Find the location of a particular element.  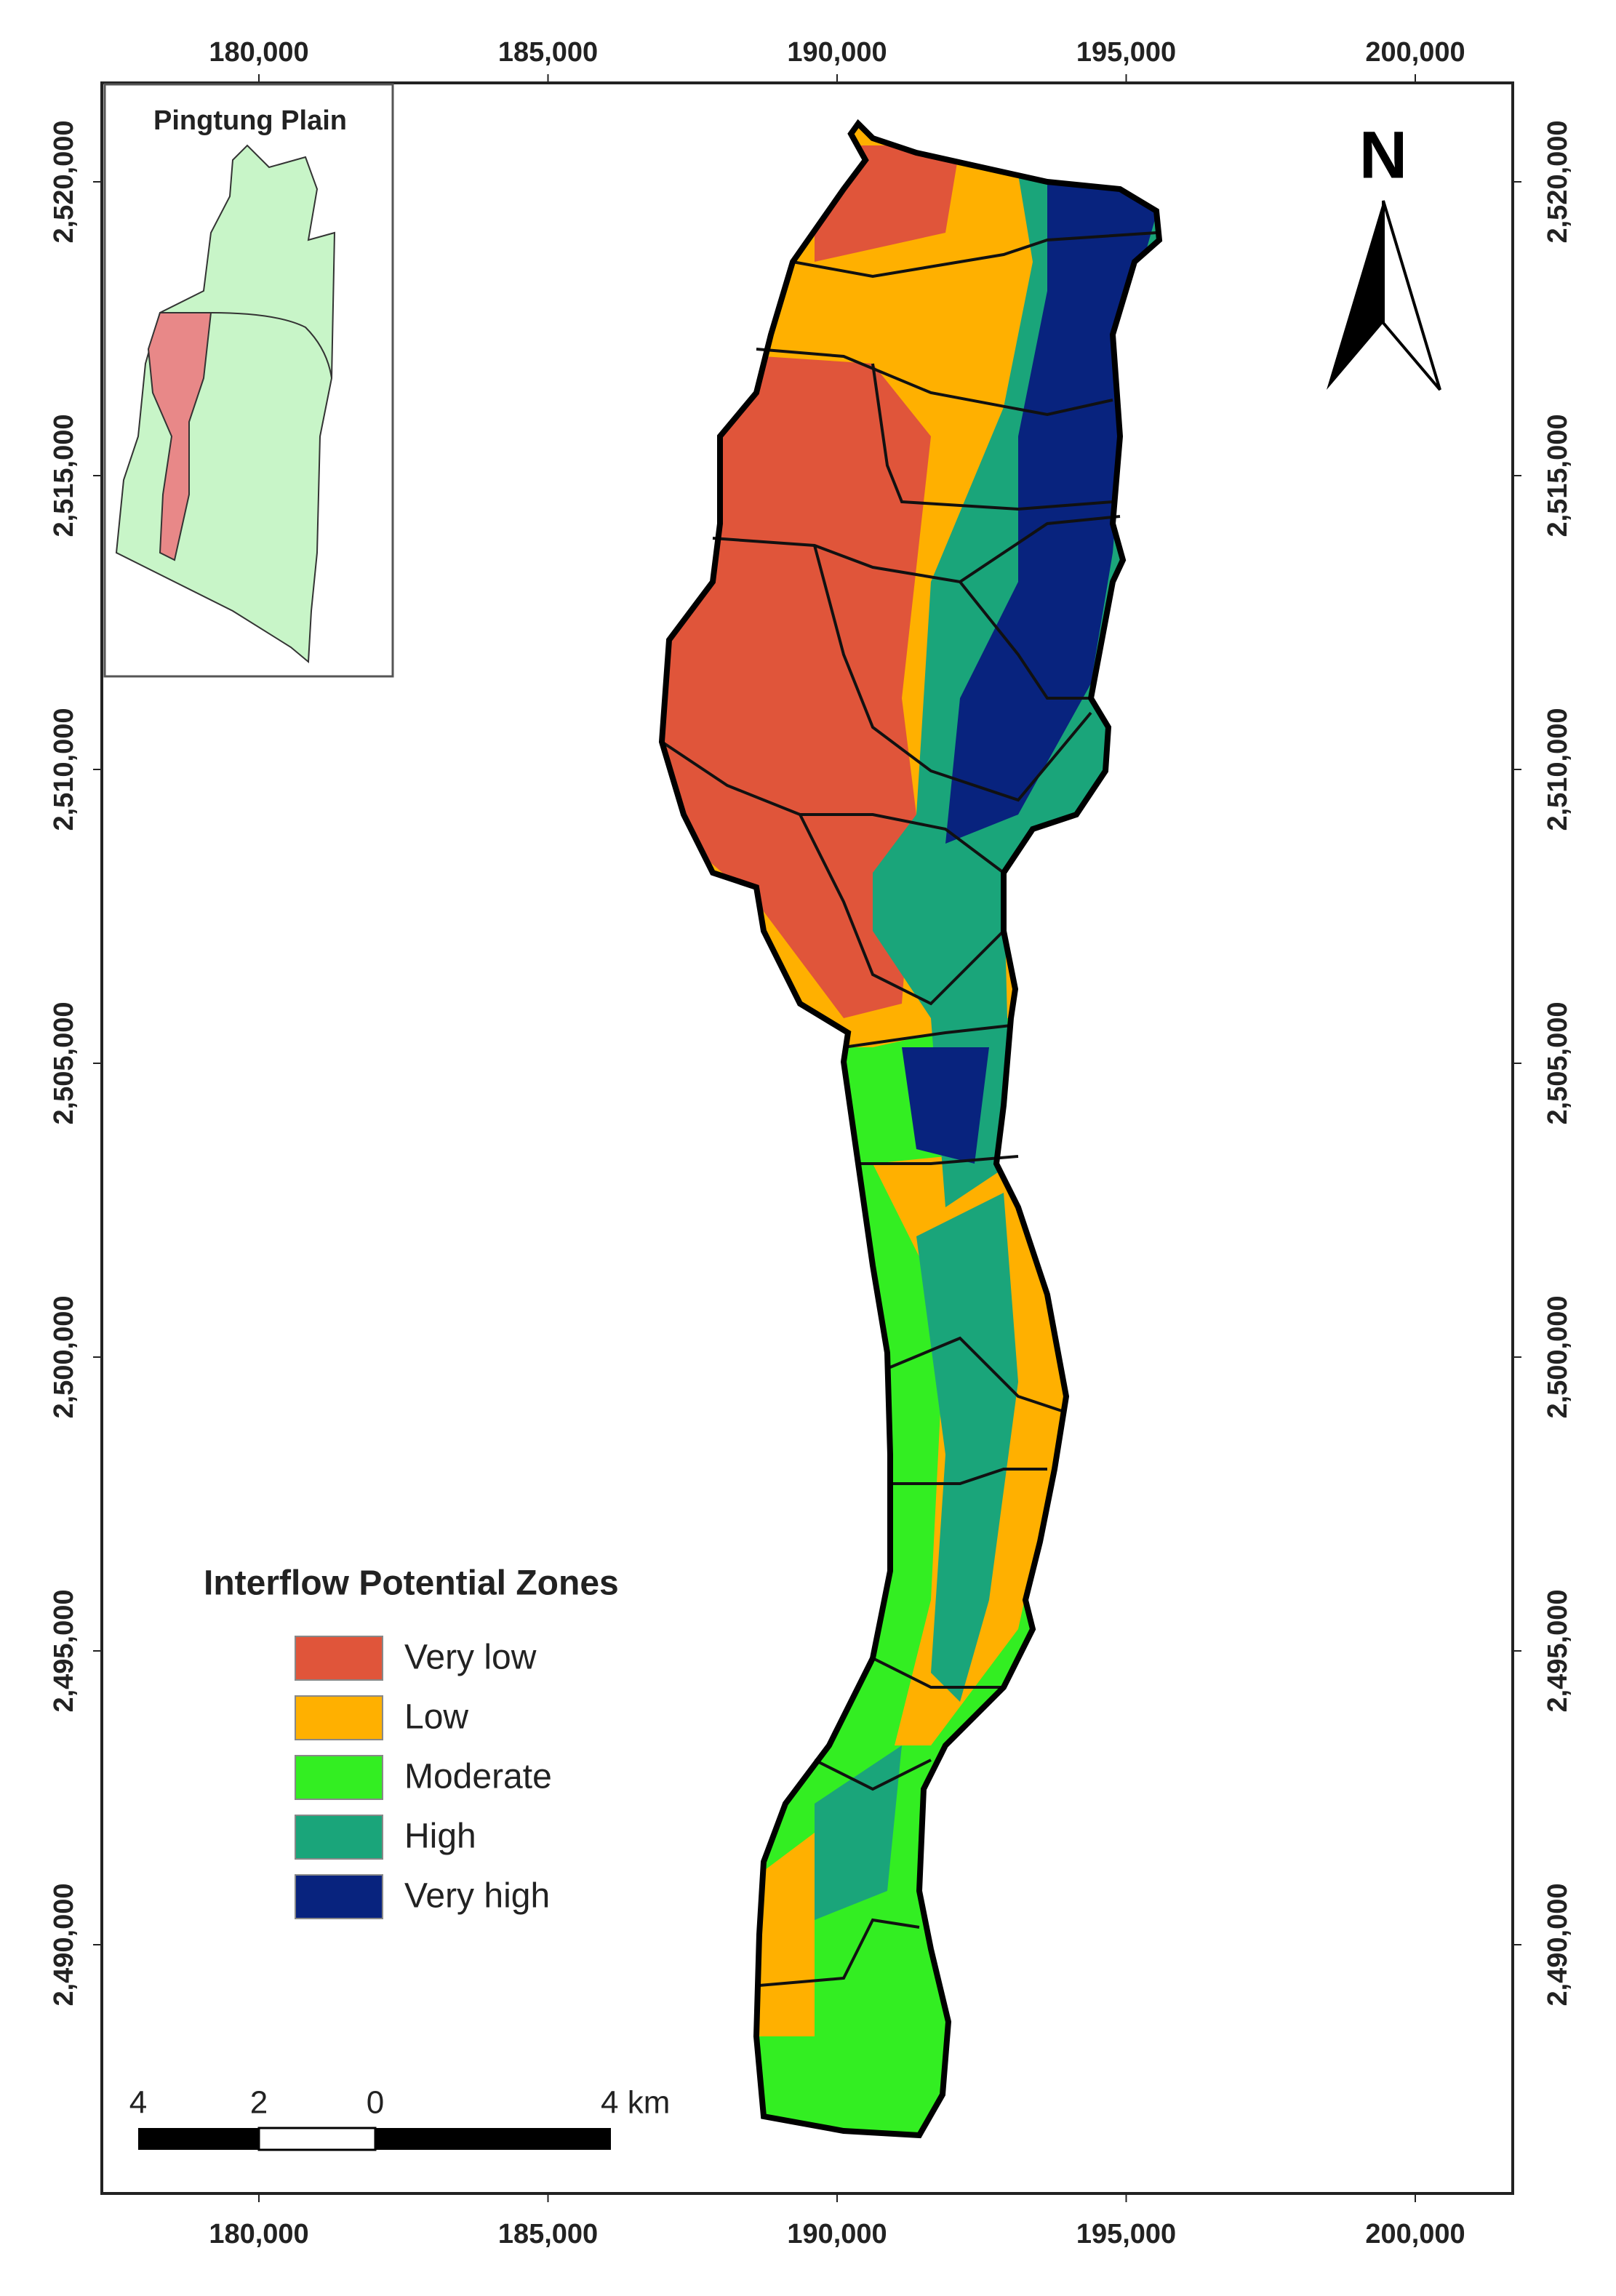

inset-map: Pingtung Plain is located at coordinates (248, 380).